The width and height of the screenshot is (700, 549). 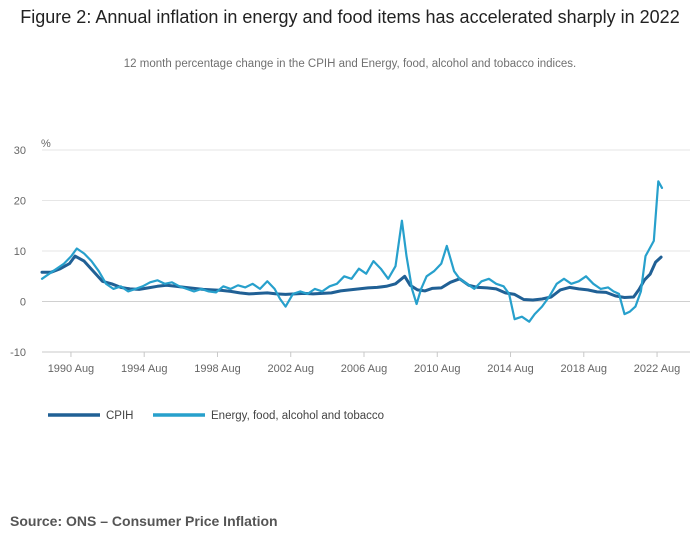 I want to click on x-tick-label: 2002 Aug, so click(x=290, y=369).